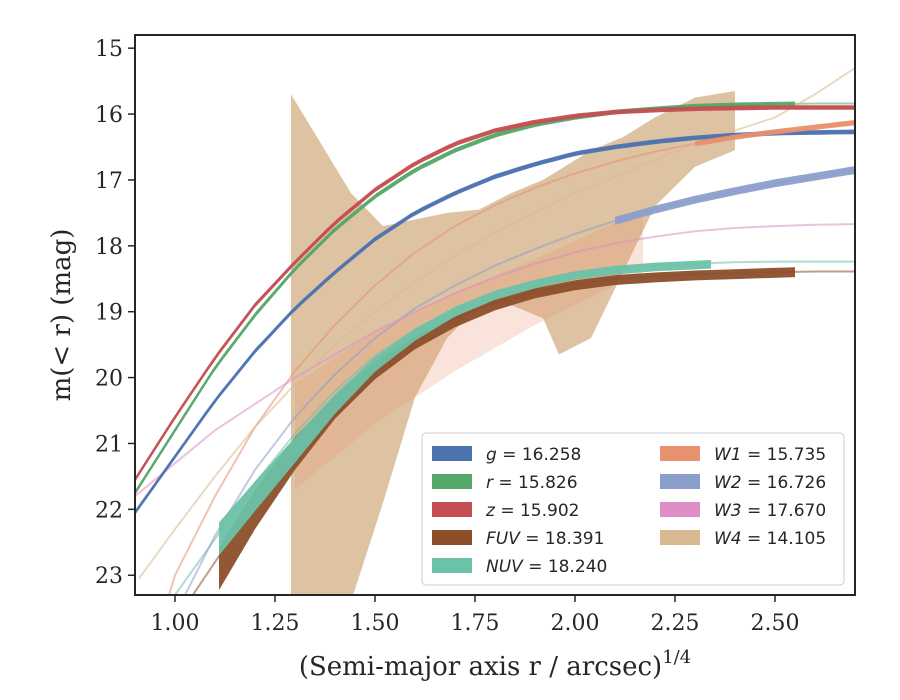 The height and width of the screenshot is (700, 900). What do you see at coordinates (575, 623) in the screenshot?
I see `x-tick-label: 2.00` at bounding box center [575, 623].